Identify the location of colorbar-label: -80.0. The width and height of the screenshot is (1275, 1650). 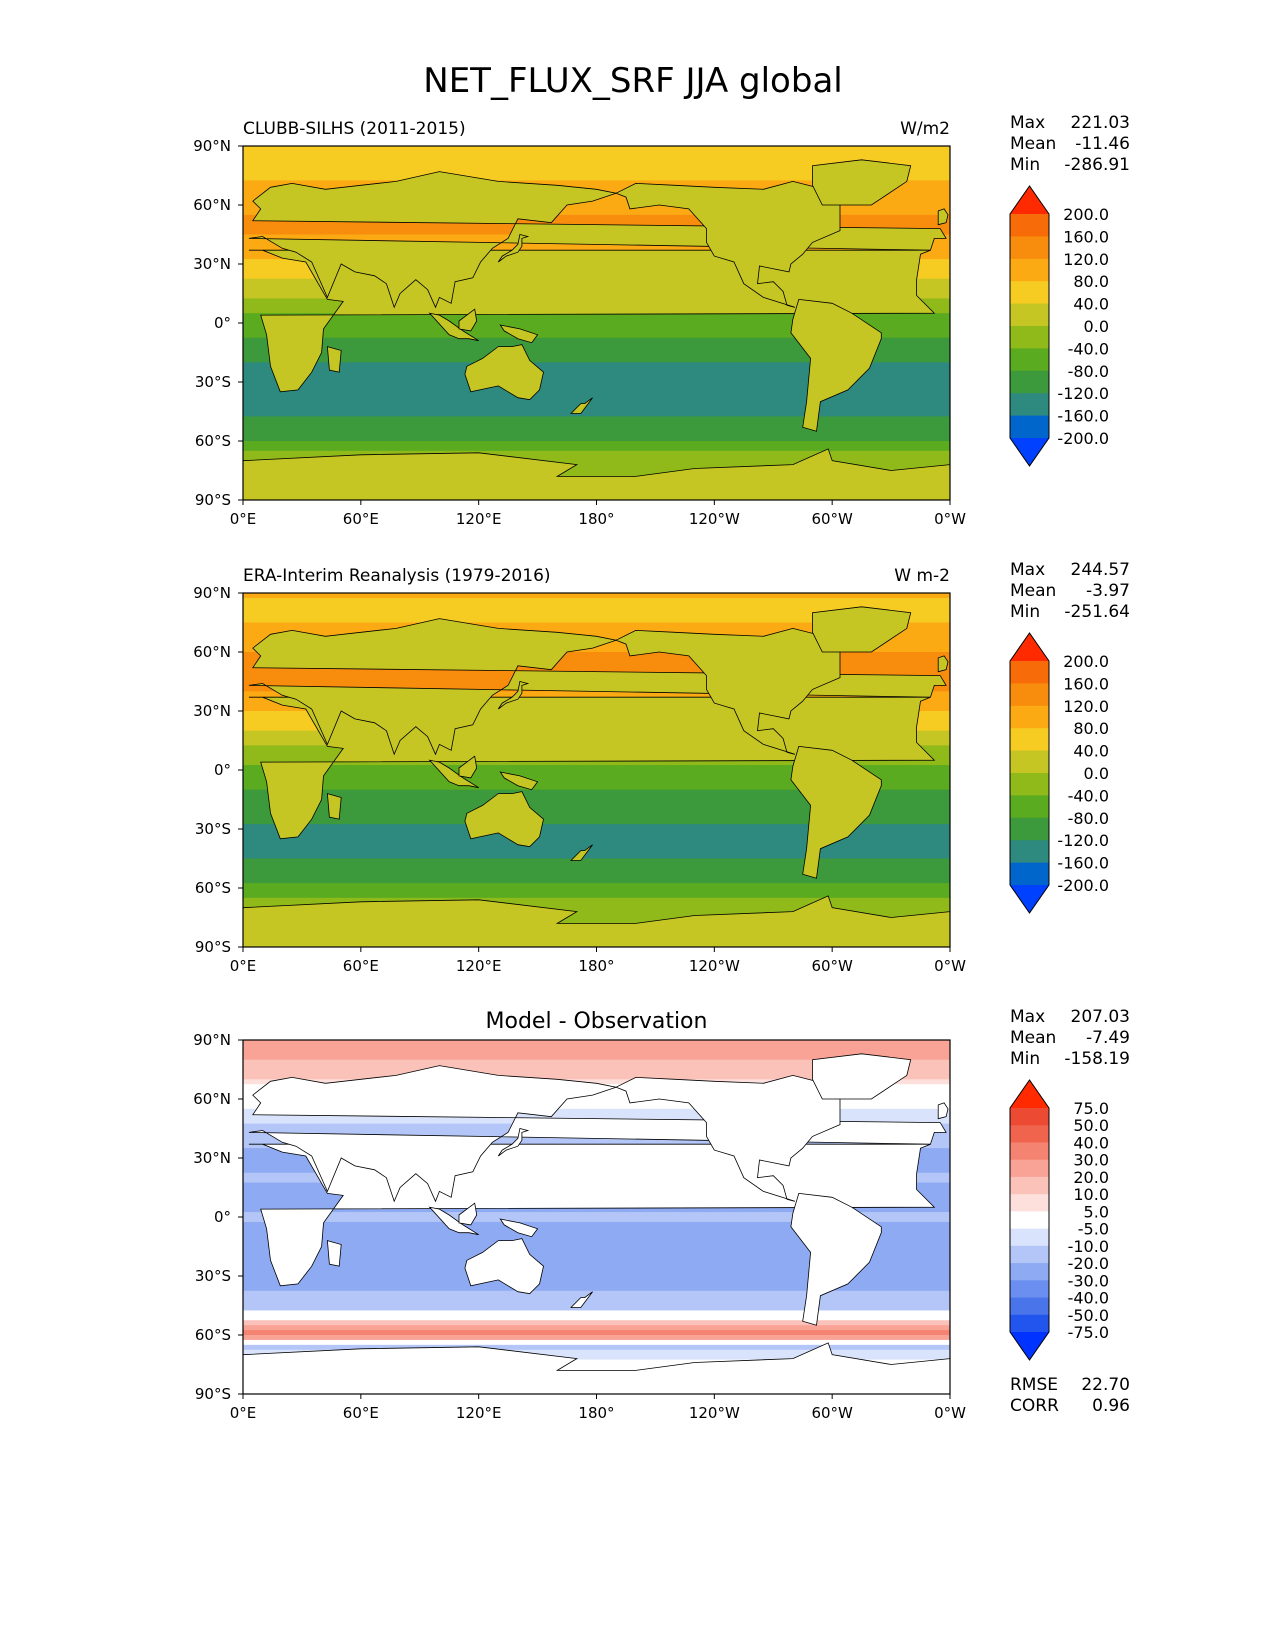
(1088, 371).